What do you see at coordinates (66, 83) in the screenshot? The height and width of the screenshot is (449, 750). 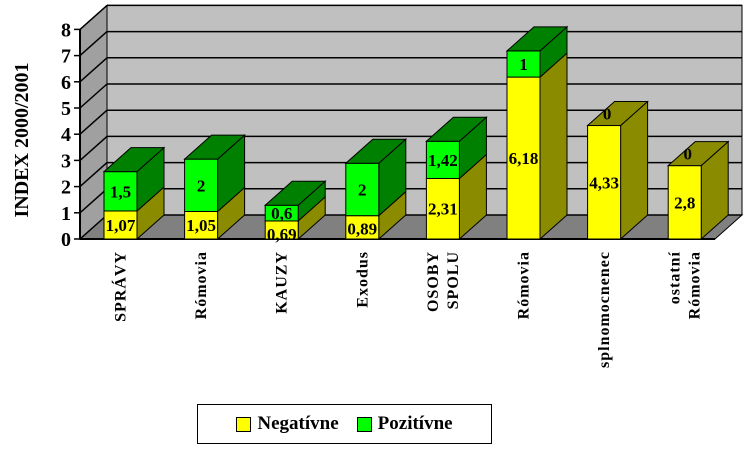 I see `y-tick-label: 6` at bounding box center [66, 83].